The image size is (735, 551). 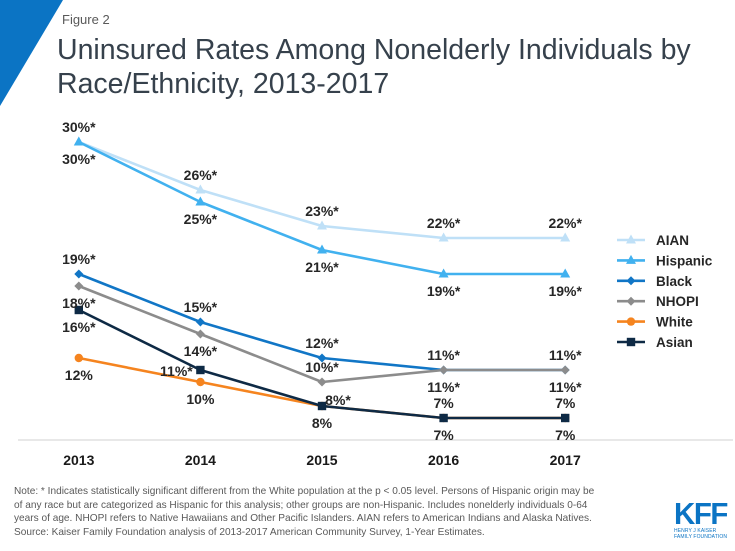 I want to click on x-tick-label: 2016, so click(x=443, y=460).